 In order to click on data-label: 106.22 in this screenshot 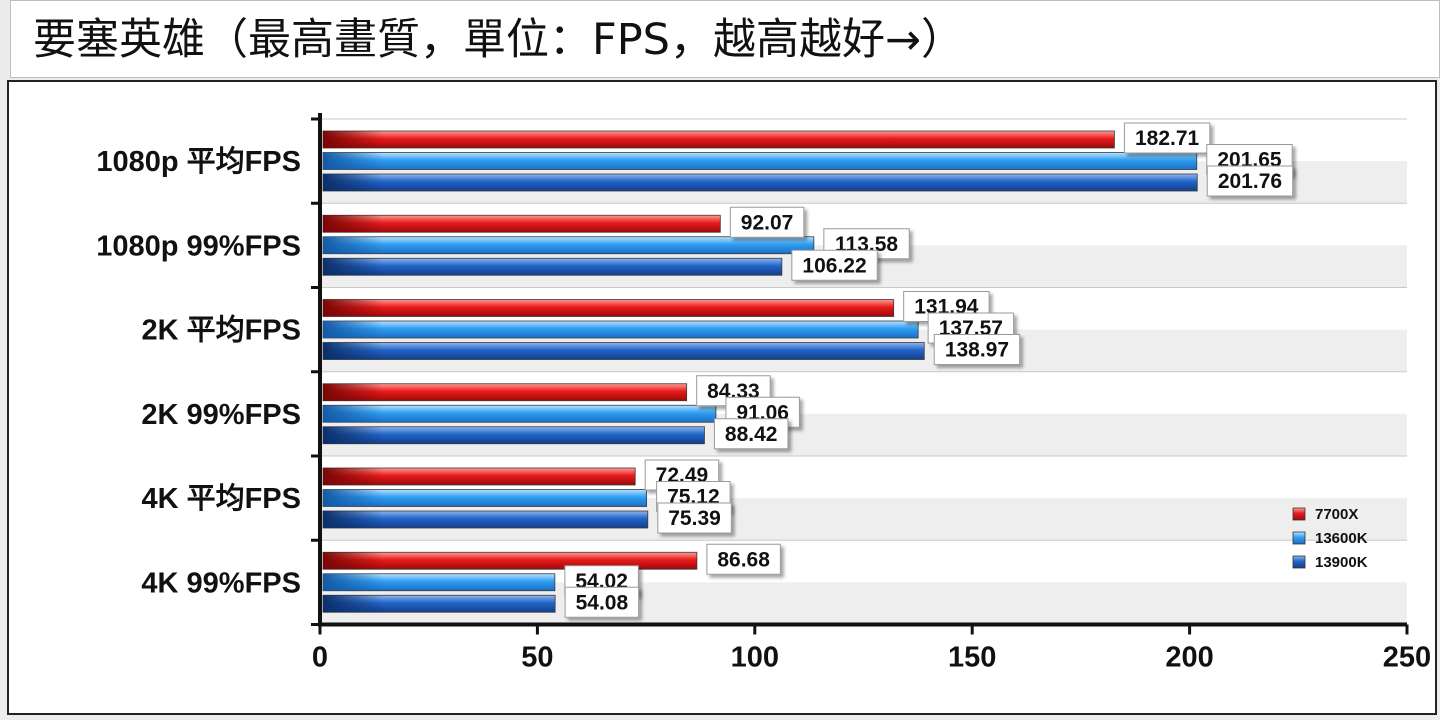, I will do `click(834, 265)`.